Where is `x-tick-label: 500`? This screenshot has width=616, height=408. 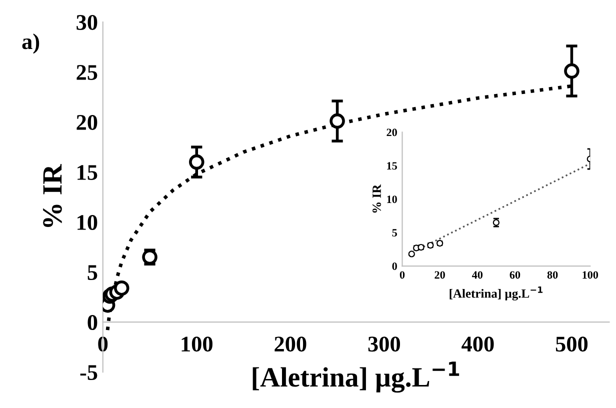 x-tick-label: 500 is located at coordinates (572, 344).